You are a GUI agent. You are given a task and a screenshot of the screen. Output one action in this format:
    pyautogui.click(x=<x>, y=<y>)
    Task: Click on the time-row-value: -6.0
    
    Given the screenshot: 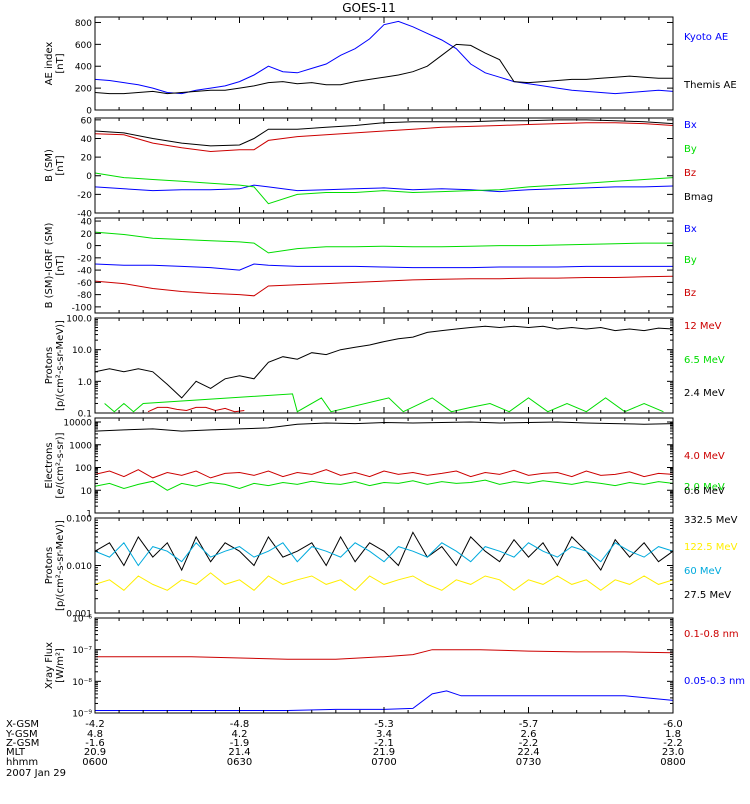 What is the action you would take?
    pyautogui.click(x=673, y=724)
    